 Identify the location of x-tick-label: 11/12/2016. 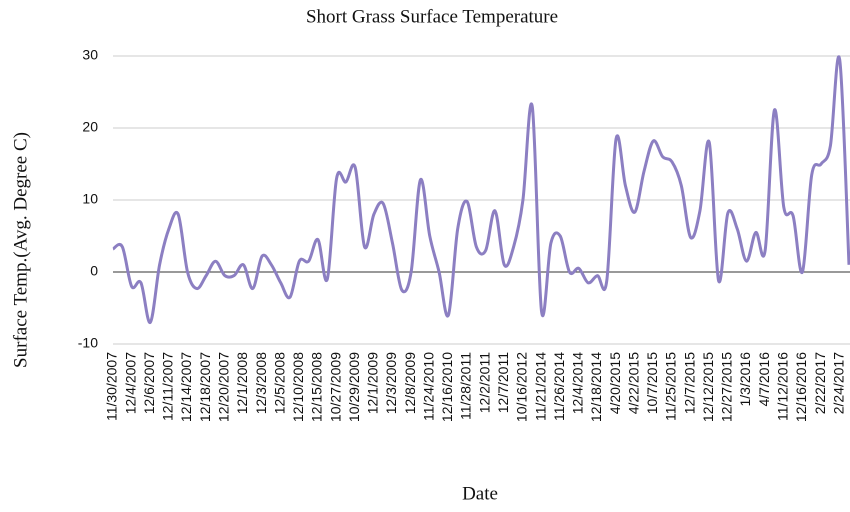
(782, 386).